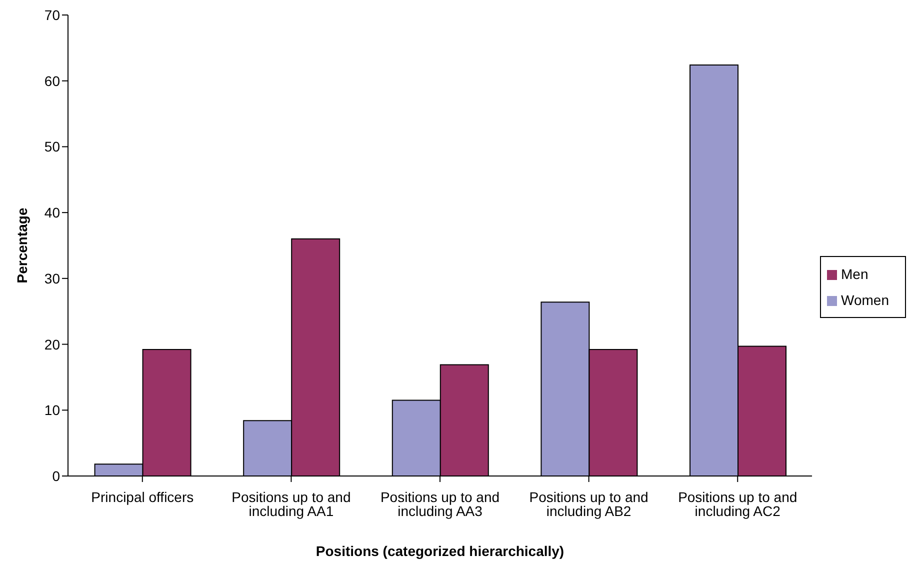 The height and width of the screenshot is (572, 915). What do you see at coordinates (865, 300) in the screenshot?
I see `legend-label: Women` at bounding box center [865, 300].